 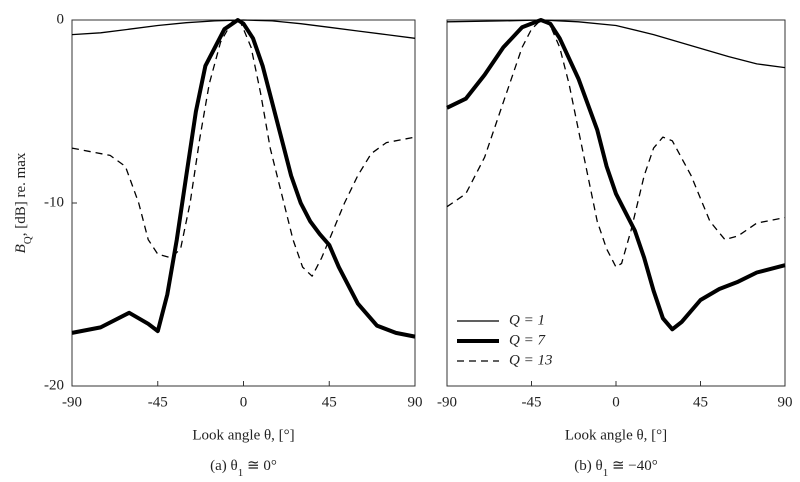 I want to click on y-axis-label: BQ, [dB] re. max, so click(x=23, y=202).